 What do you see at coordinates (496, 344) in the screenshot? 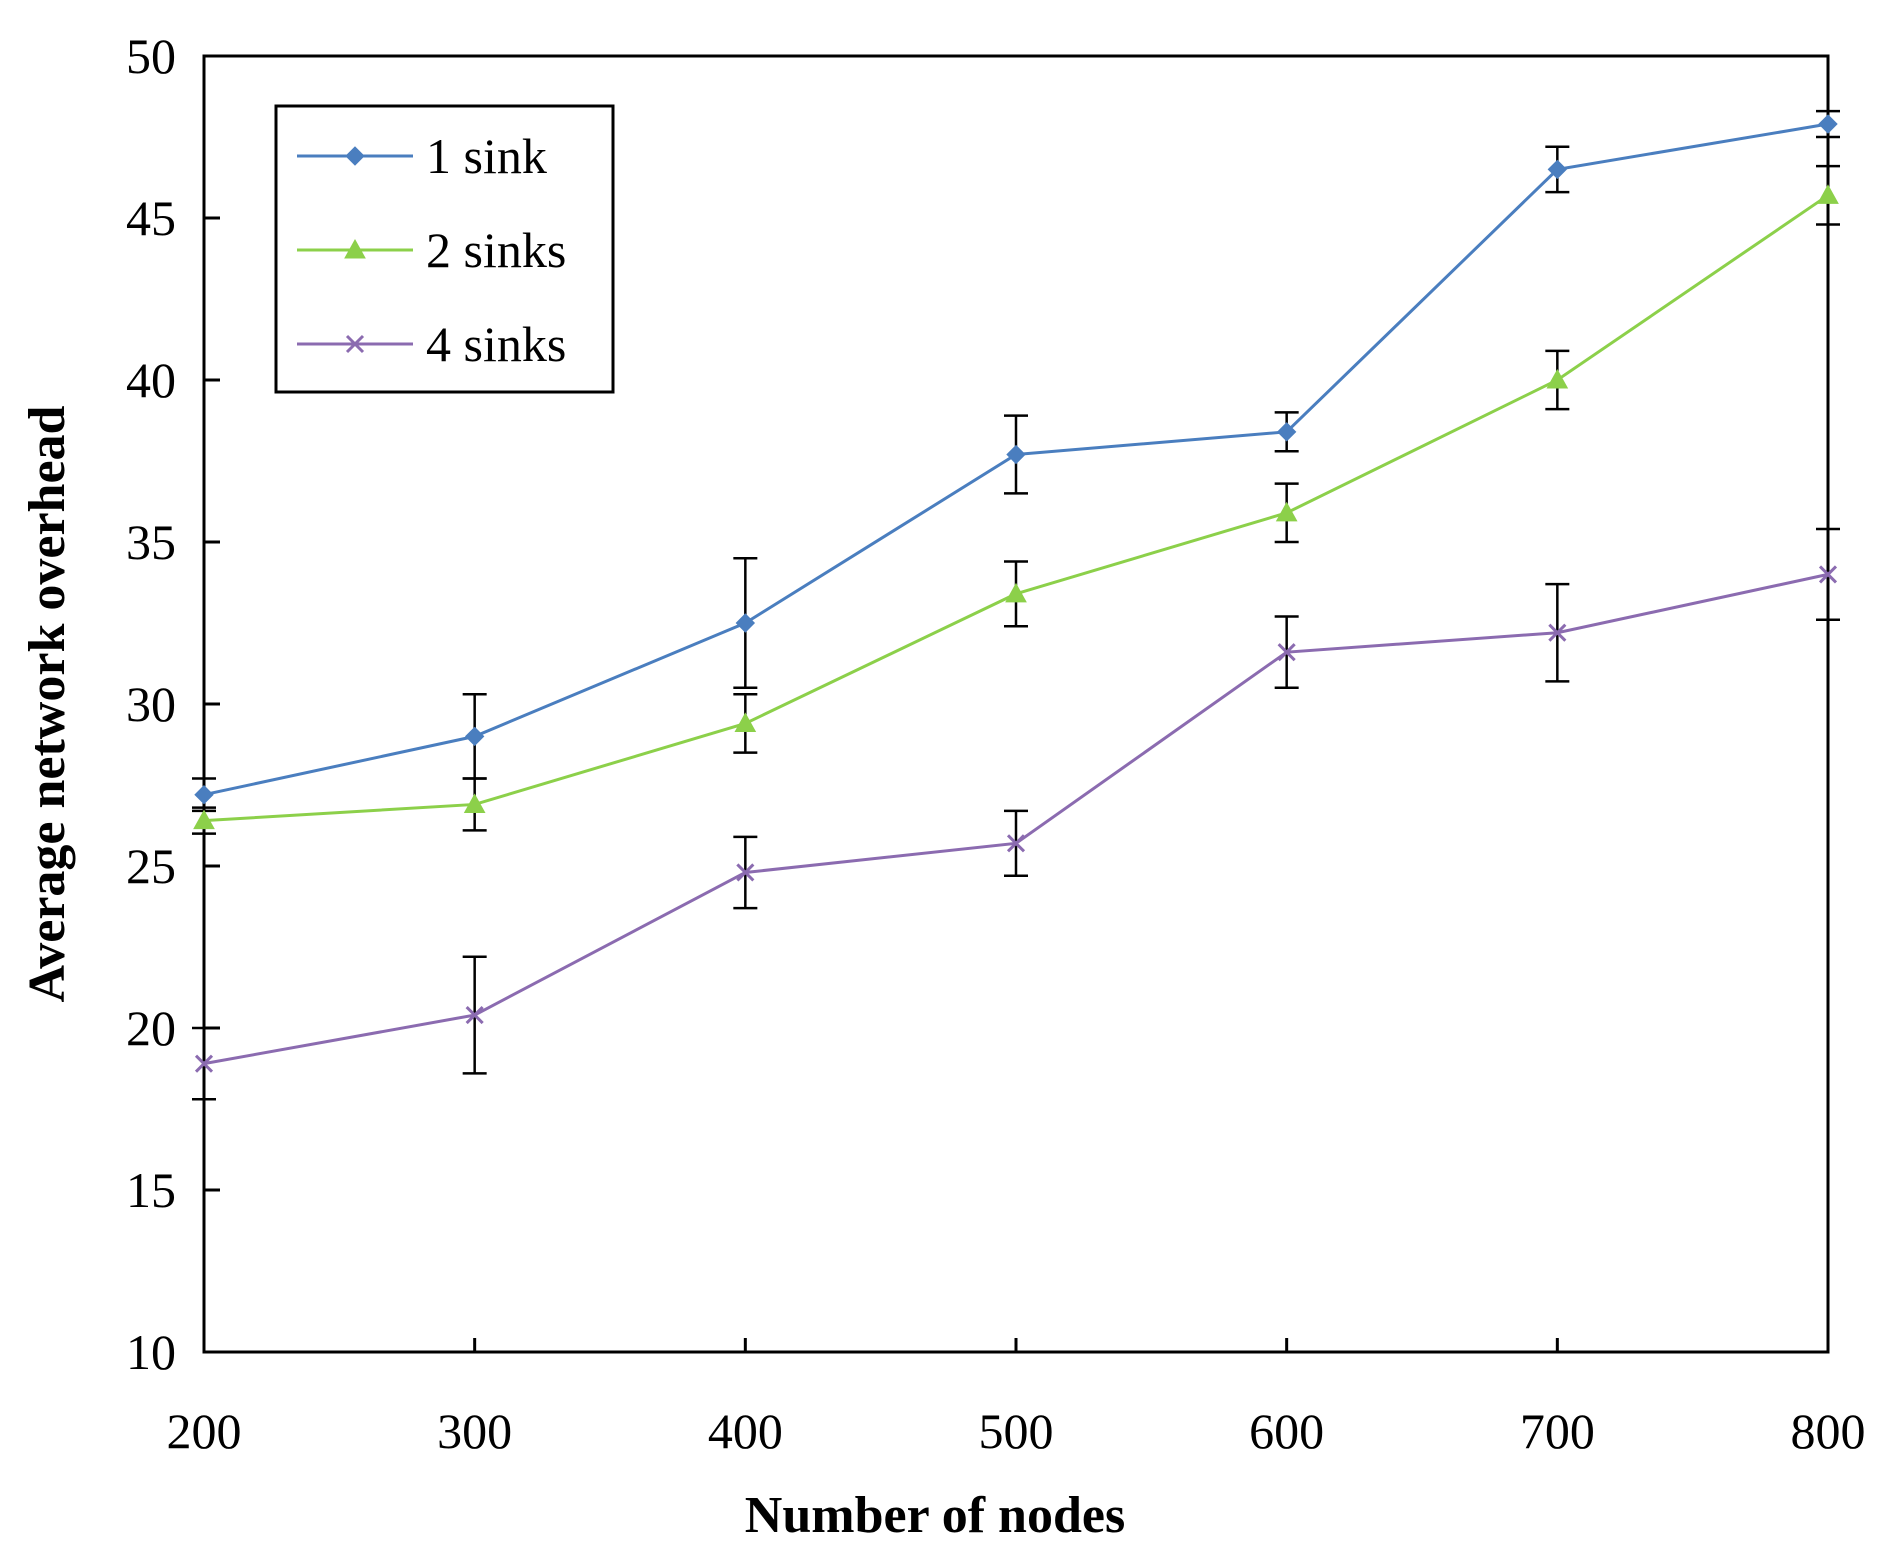
I see `legend-label: 4 sinks` at bounding box center [496, 344].